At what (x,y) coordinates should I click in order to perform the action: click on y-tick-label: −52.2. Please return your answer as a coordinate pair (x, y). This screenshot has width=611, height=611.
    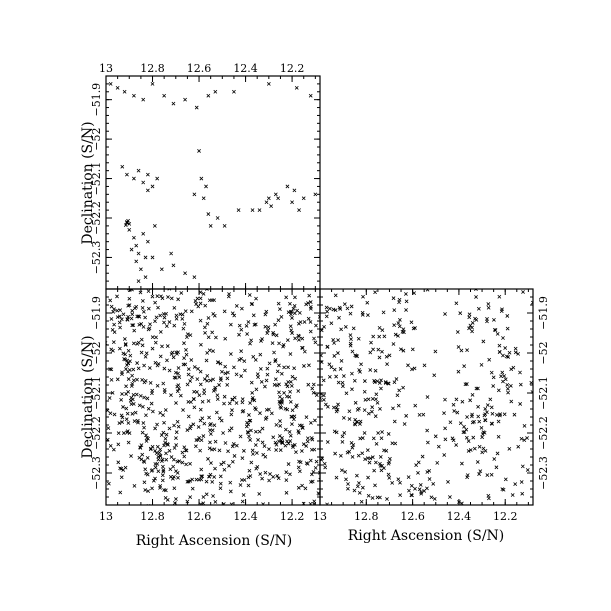
    Looking at the image, I should click on (96, 433).